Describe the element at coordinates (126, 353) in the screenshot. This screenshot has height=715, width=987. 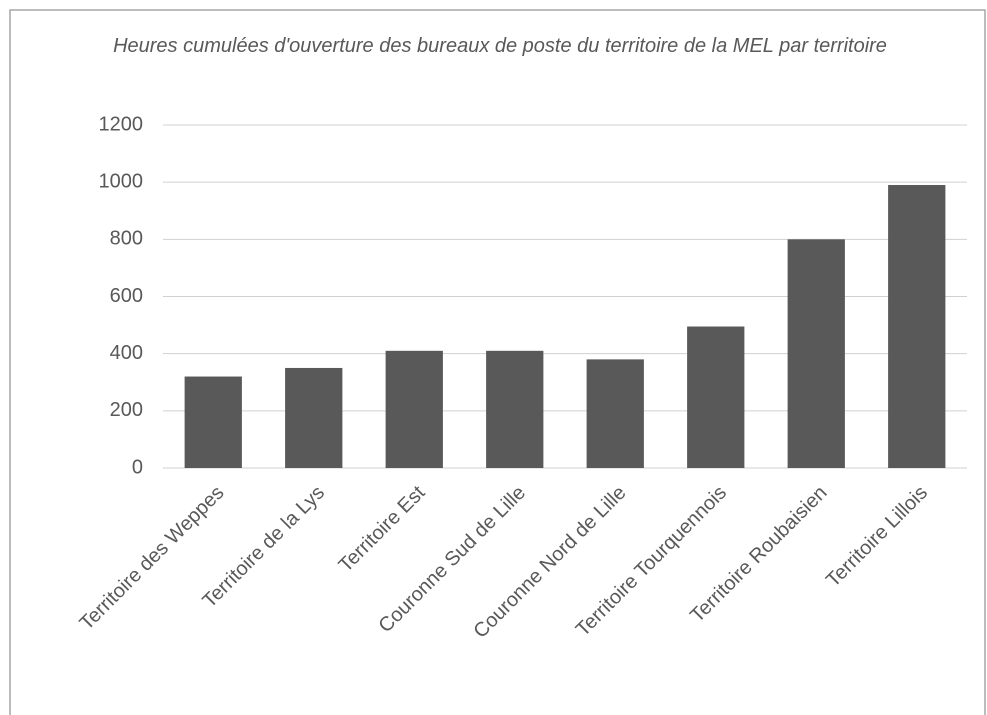
I see `y-tick-label: 400` at that location.